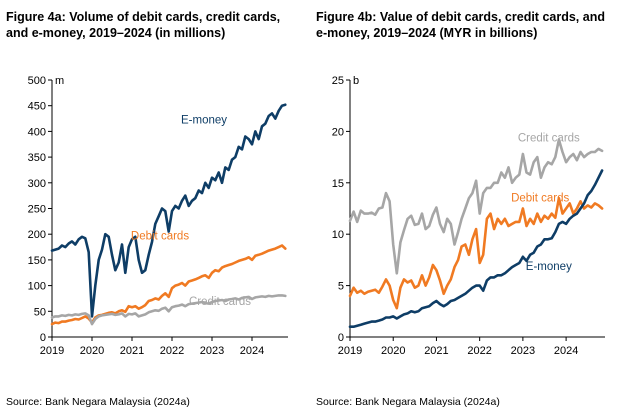 The image size is (621, 420). What do you see at coordinates (37, 235) in the screenshot?
I see `y-tick-label: 200` at bounding box center [37, 235].